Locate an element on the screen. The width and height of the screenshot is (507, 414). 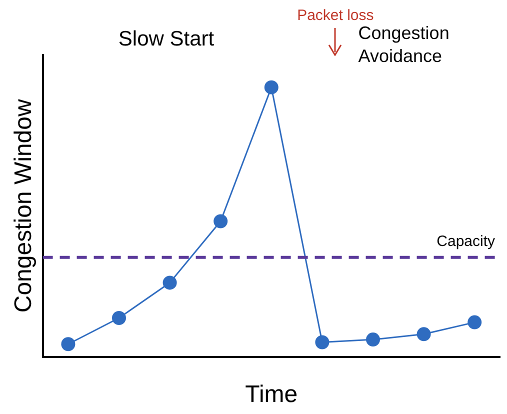
text: Packet loss is located at coordinates (335, 15).